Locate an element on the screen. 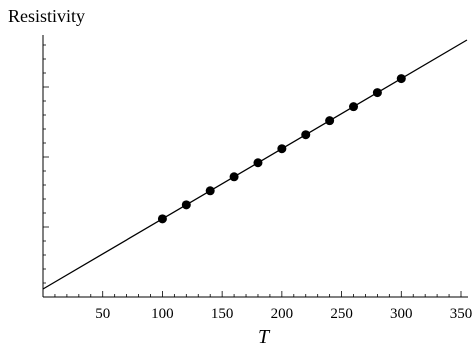 The height and width of the screenshot is (350, 475). x-axis-ticks: 50 100 150 200 250 300 350 is located at coordinates (263, 306).